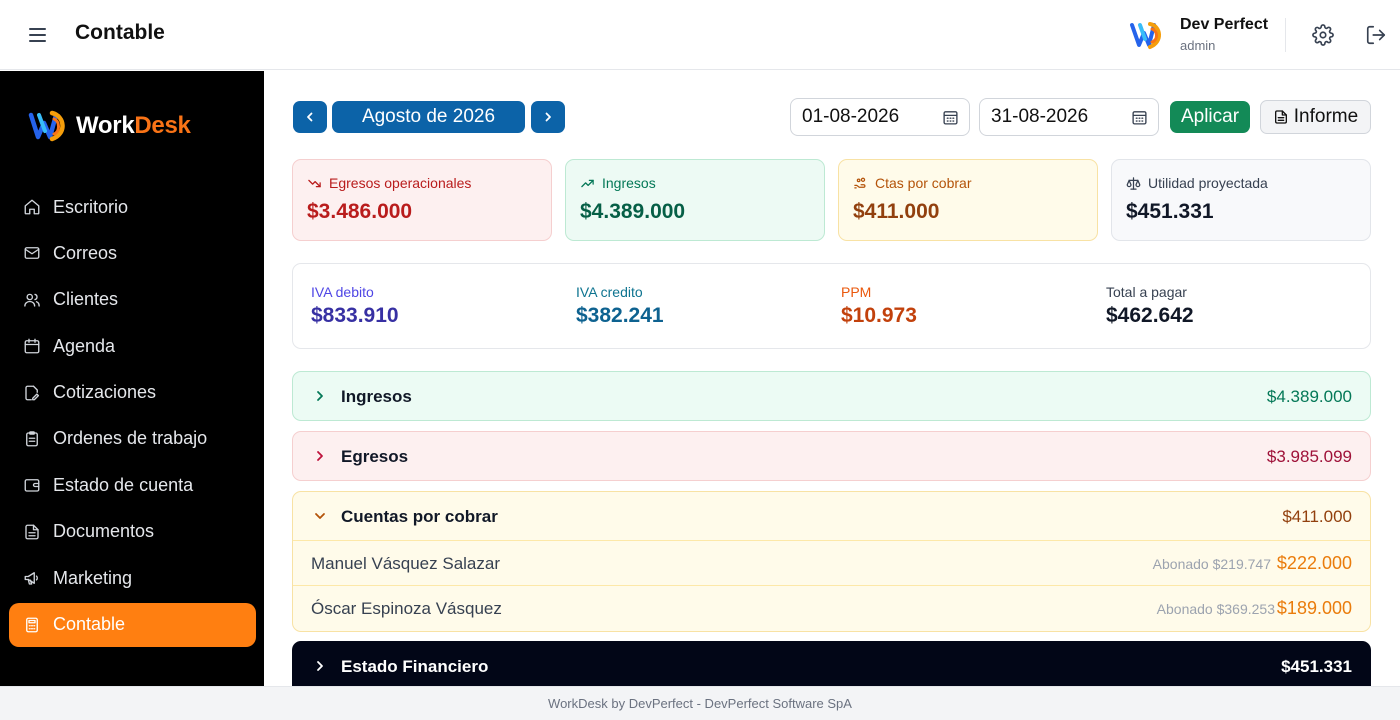 The image size is (1400, 720). Describe the element at coordinates (355, 315) in the screenshot. I see `tax-value: $833.910` at that location.